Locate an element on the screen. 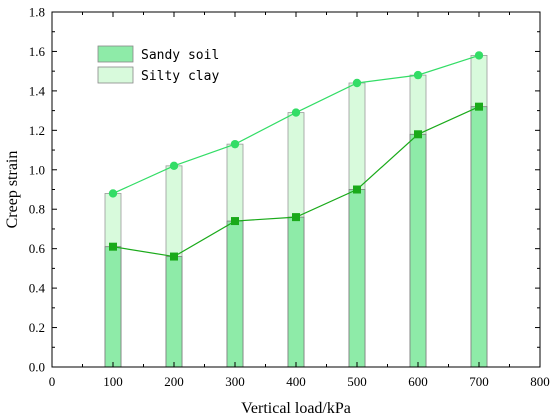 This screenshot has height=418, width=550. y-tick-label: 1.4 is located at coordinates (37, 90).